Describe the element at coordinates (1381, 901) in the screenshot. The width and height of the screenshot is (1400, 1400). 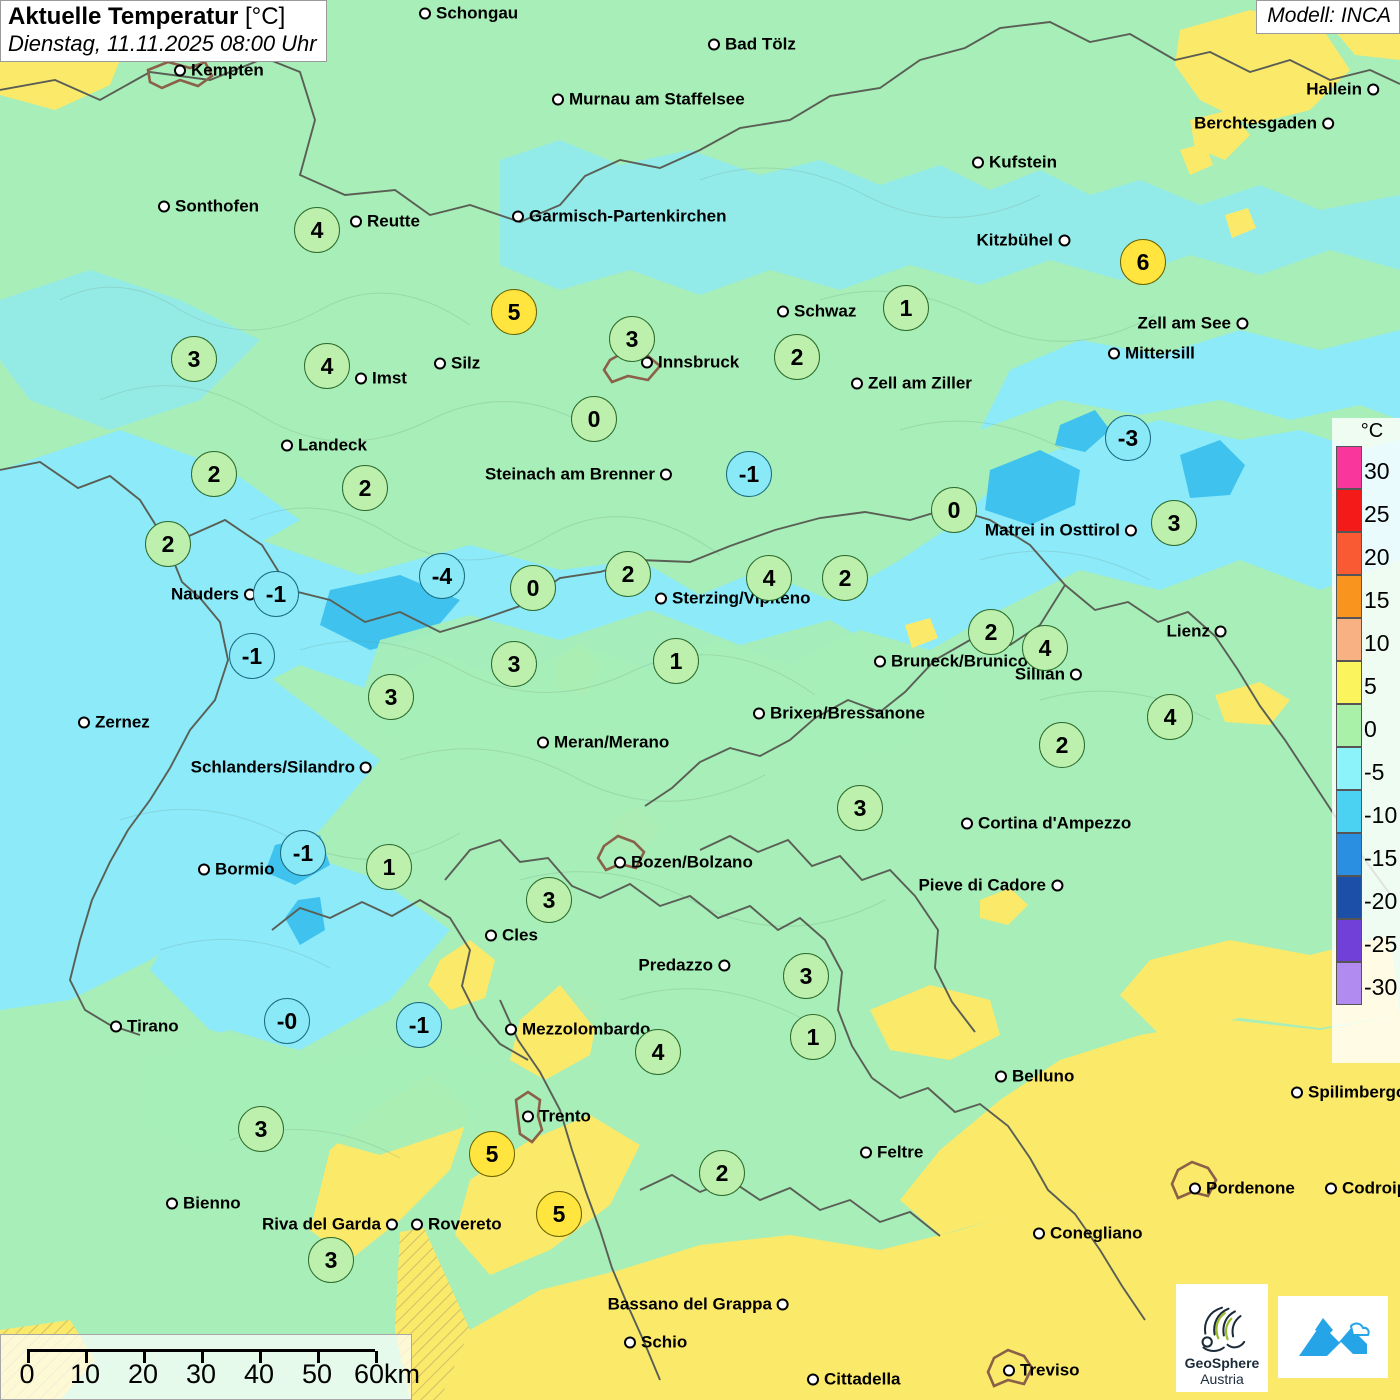
I see `colorbar-tick--20: -20` at that location.